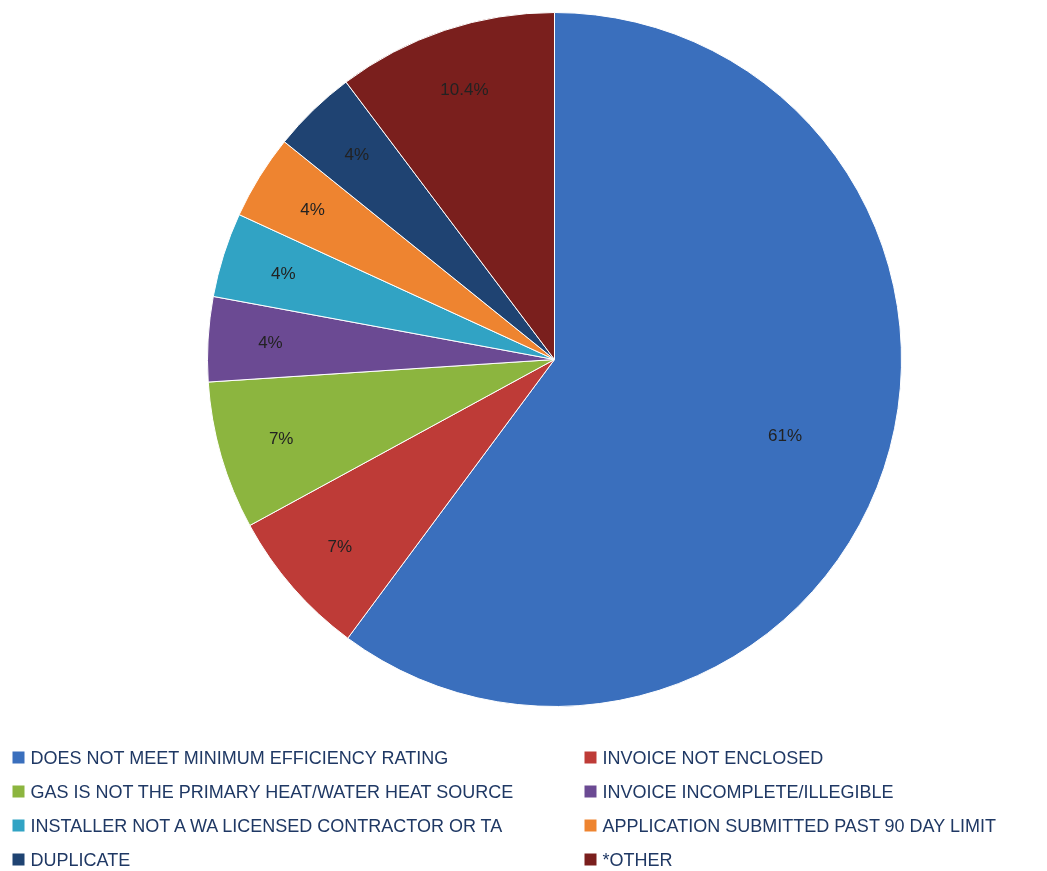  Describe the element at coordinates (748, 791) in the screenshot. I see `legend-label: INVOICE INCOMPLETE/ILLEGIBLE` at that location.